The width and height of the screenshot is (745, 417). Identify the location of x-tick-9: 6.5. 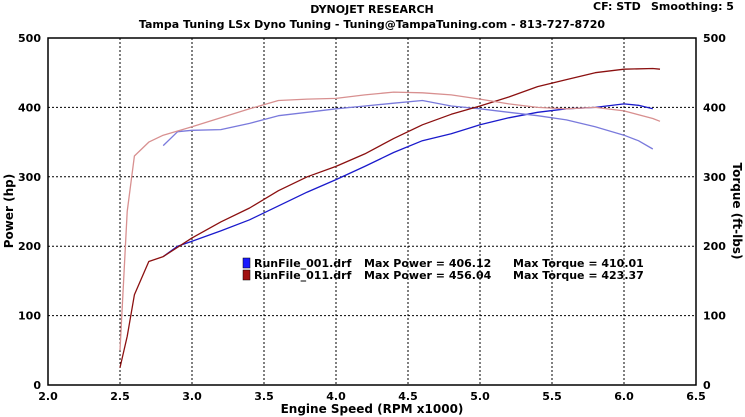
(696, 396).